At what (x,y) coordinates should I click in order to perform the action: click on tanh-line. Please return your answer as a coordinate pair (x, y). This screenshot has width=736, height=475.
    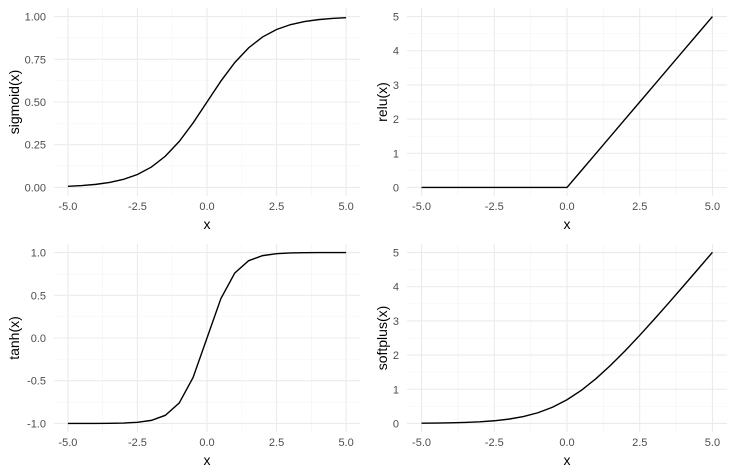
    Looking at the image, I should click on (207, 338).